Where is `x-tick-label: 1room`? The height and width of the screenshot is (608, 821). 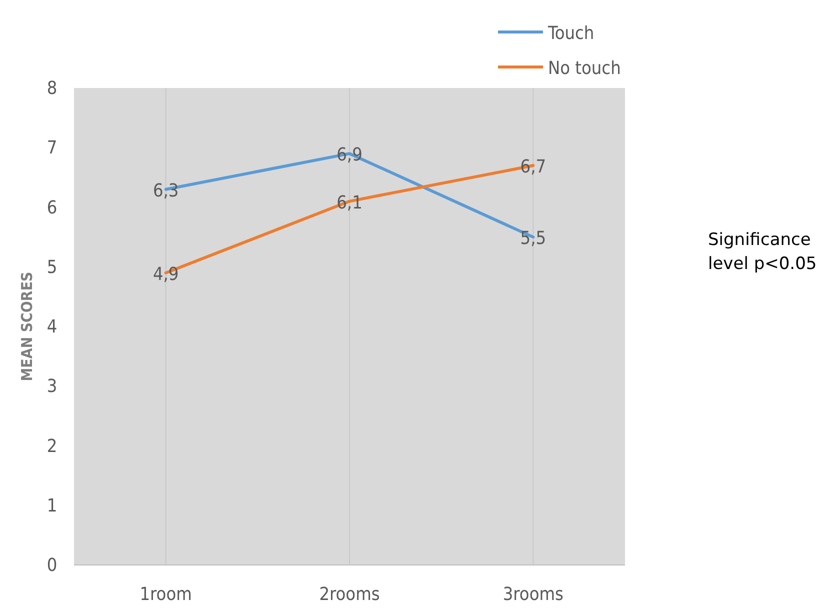 x-tick-label: 1room is located at coordinates (166, 594).